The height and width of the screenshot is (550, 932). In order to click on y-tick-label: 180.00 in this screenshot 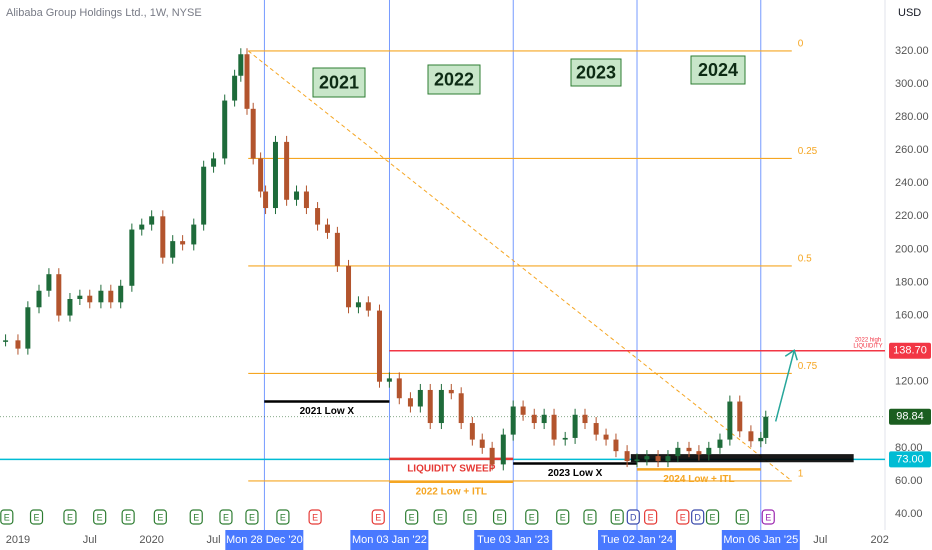, I will do `click(912, 282)`.